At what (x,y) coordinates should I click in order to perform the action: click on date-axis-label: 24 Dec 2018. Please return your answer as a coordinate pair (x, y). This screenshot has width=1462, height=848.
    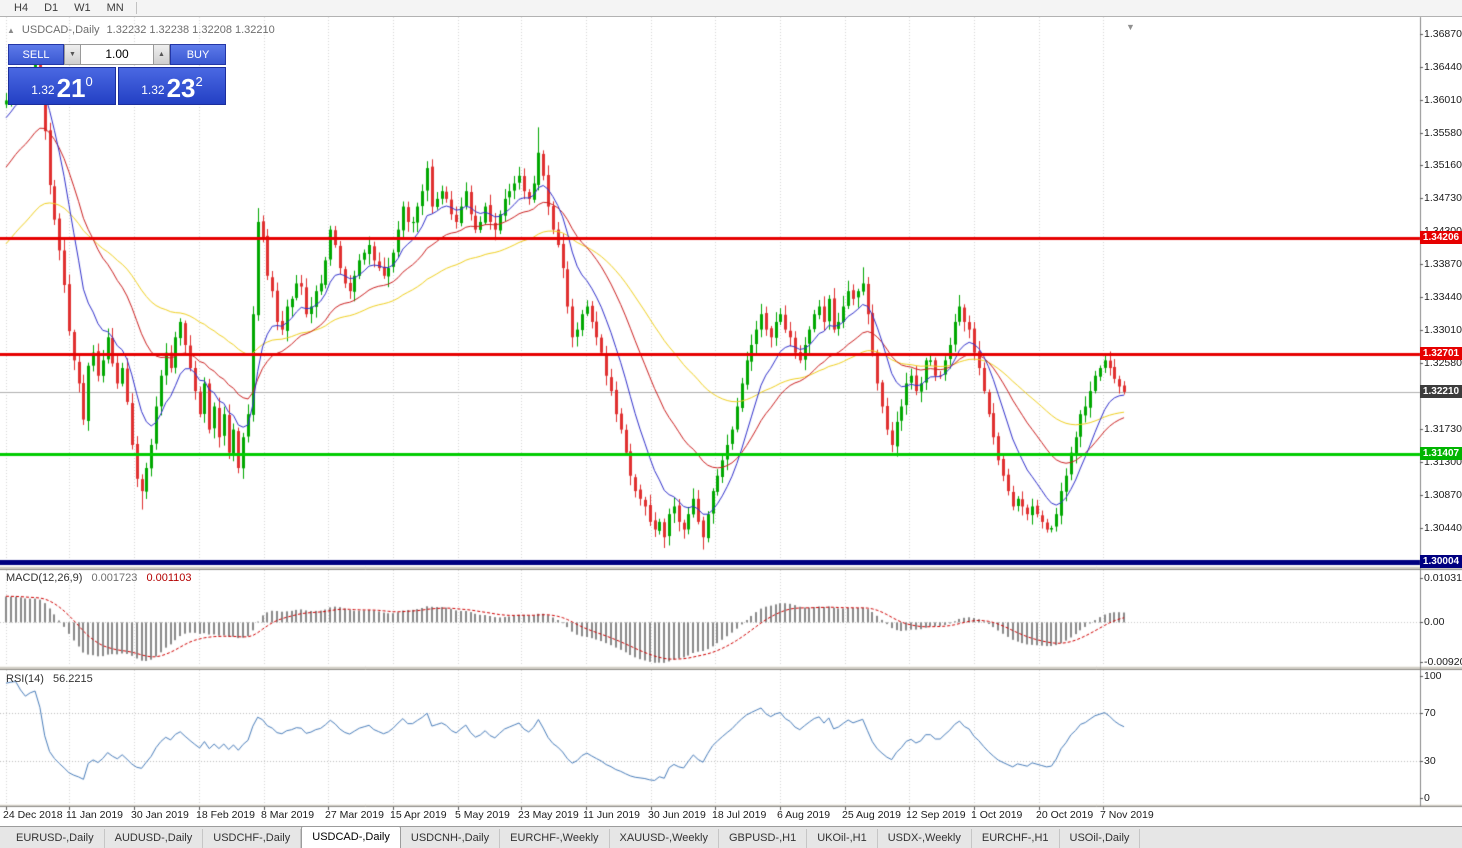
    Looking at the image, I should click on (33, 815).